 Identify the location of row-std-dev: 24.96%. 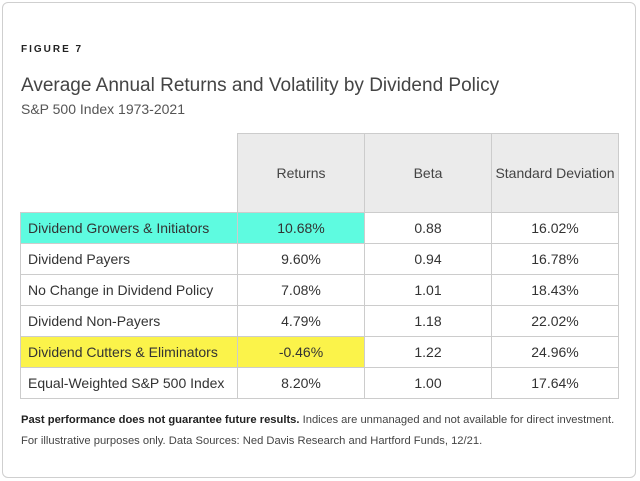
(555, 352).